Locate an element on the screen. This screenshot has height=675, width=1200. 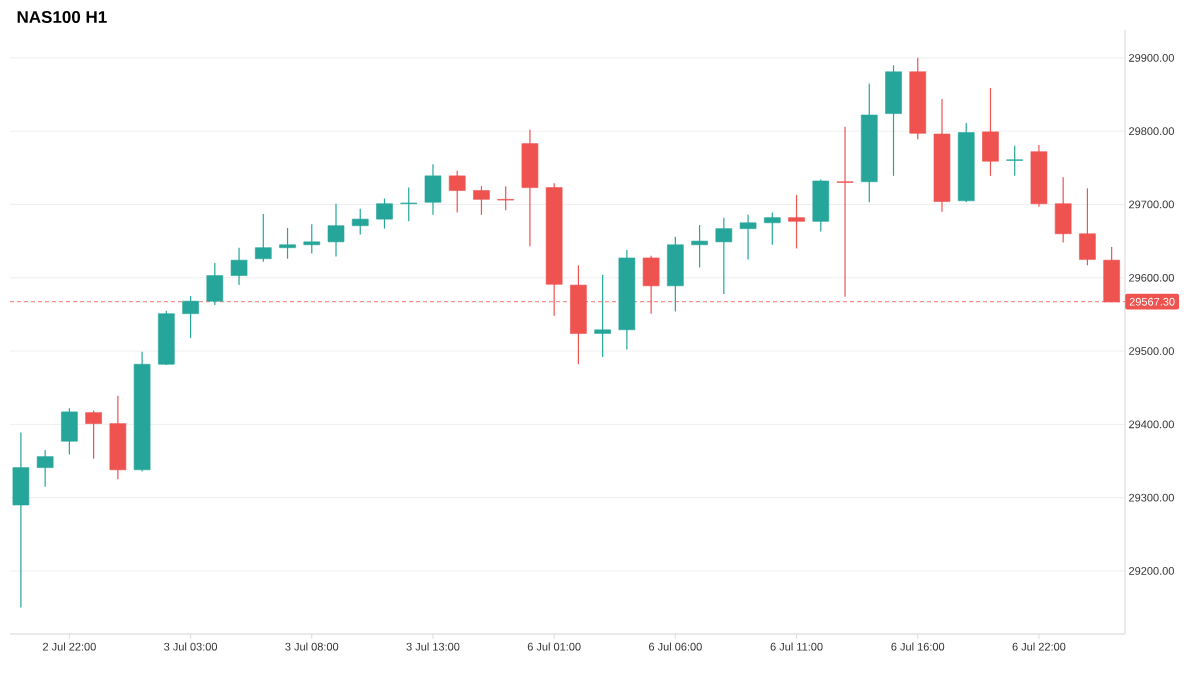
x-tick-label: 6 Jul 01:00 is located at coordinates (554, 646).